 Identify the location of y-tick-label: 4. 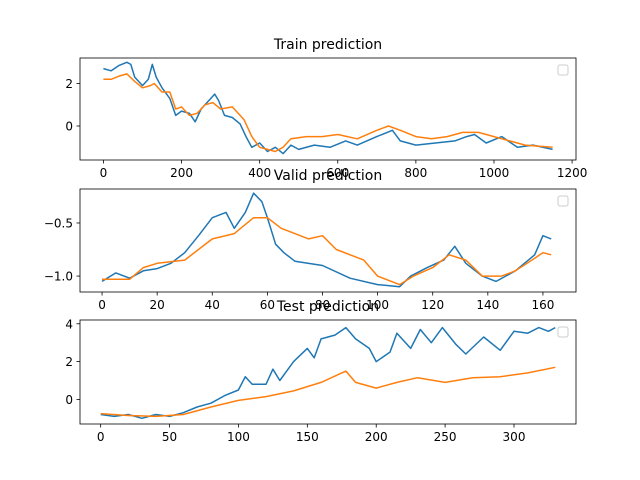
(69, 324).